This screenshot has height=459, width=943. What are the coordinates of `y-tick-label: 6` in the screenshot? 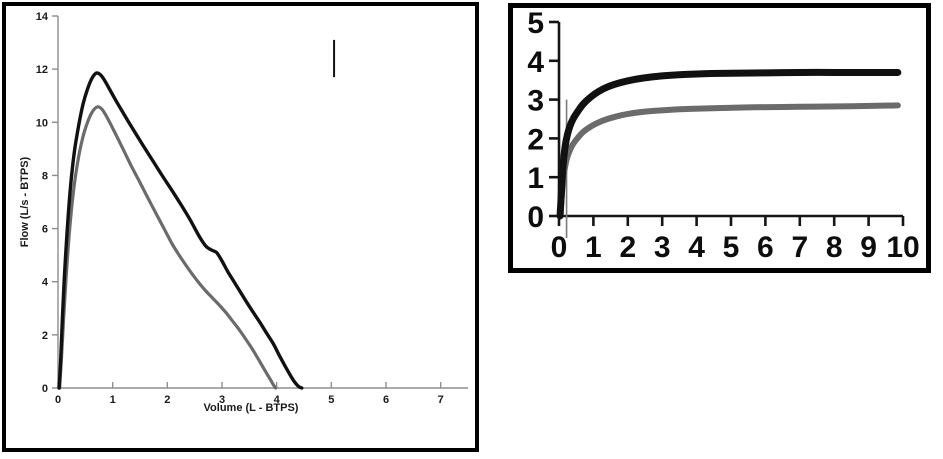 It's located at (45, 230).